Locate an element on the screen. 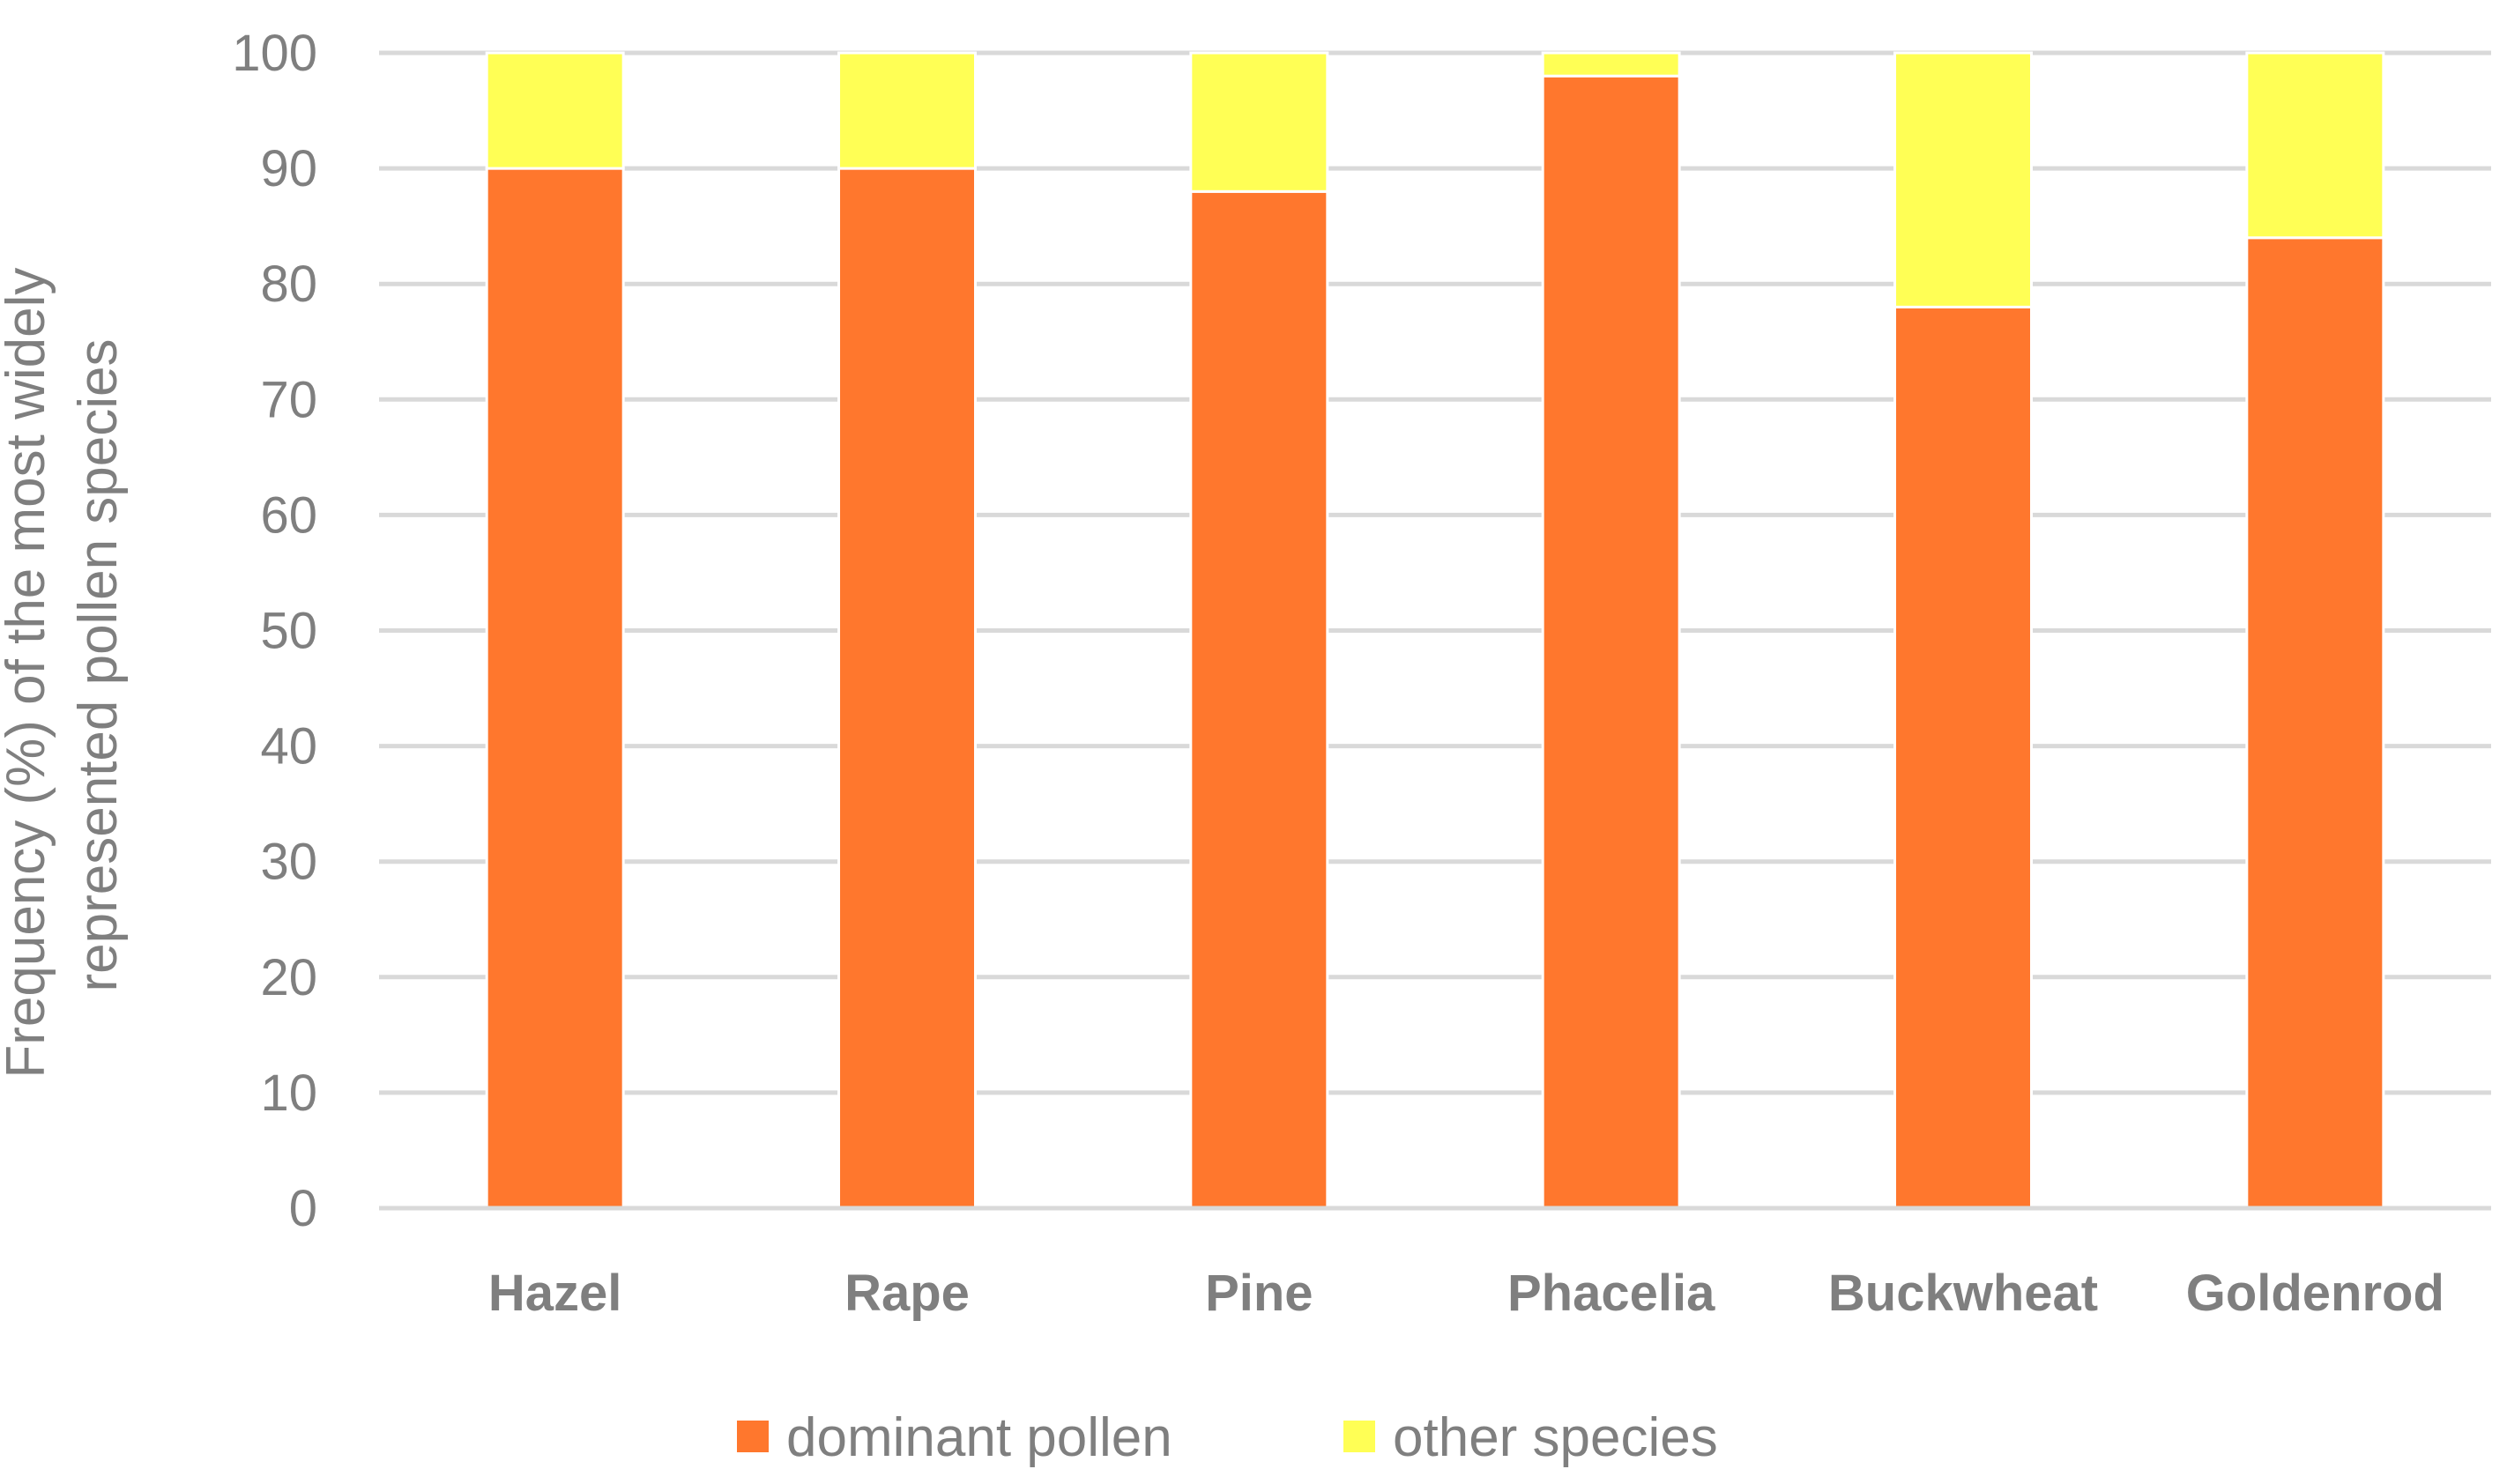  bar-pine-dominant-pollen is located at coordinates (1259, 699).